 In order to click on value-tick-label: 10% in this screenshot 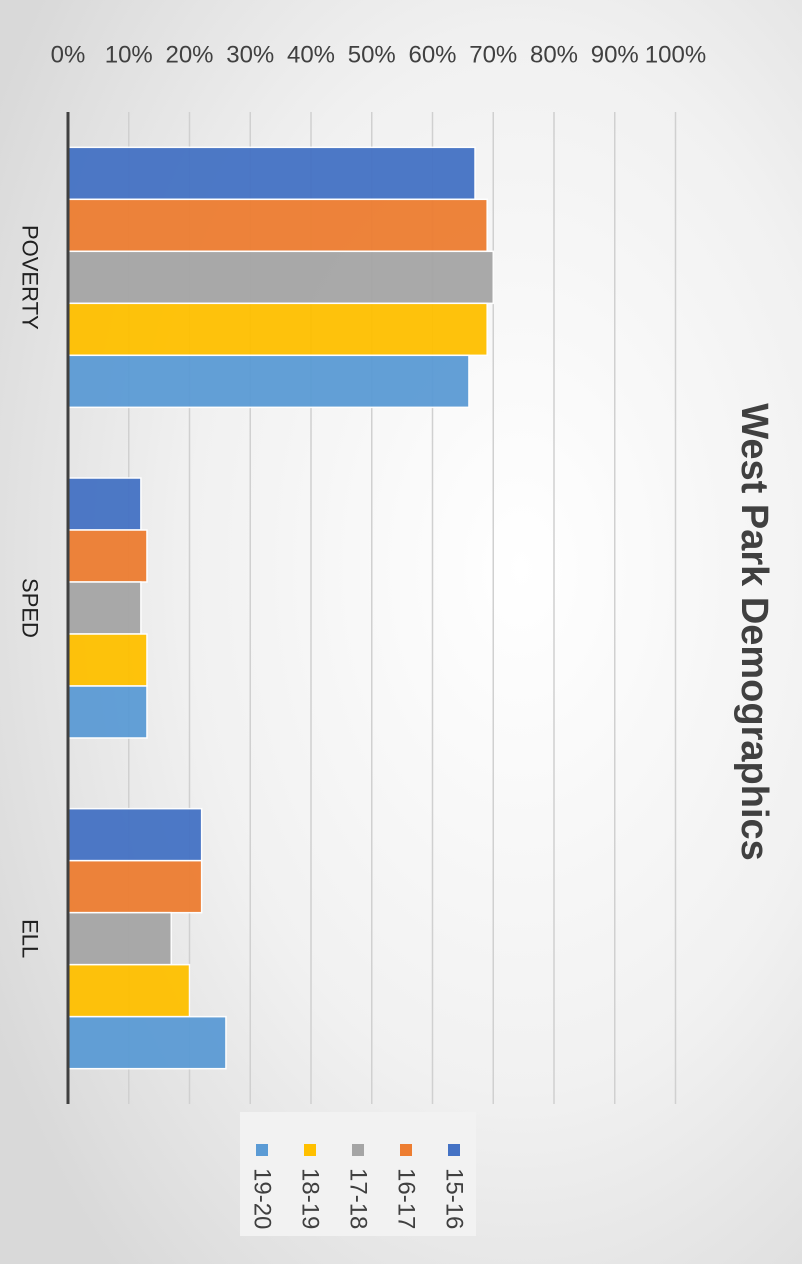, I will do `click(129, 55)`.